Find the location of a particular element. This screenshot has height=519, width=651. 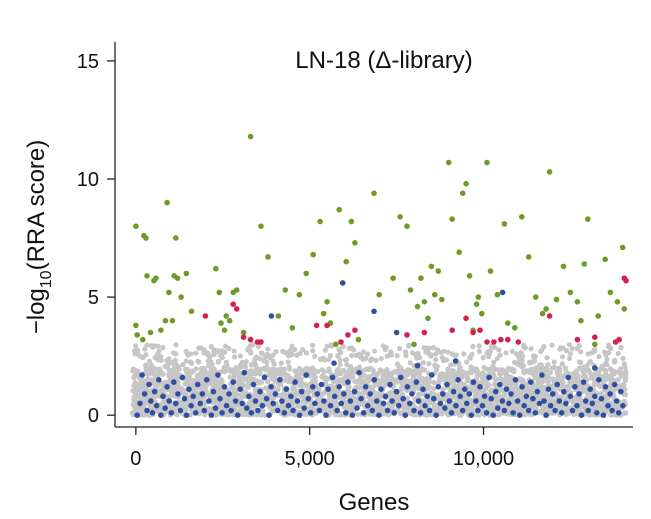

y-tick-label: 5 is located at coordinates (93, 298).